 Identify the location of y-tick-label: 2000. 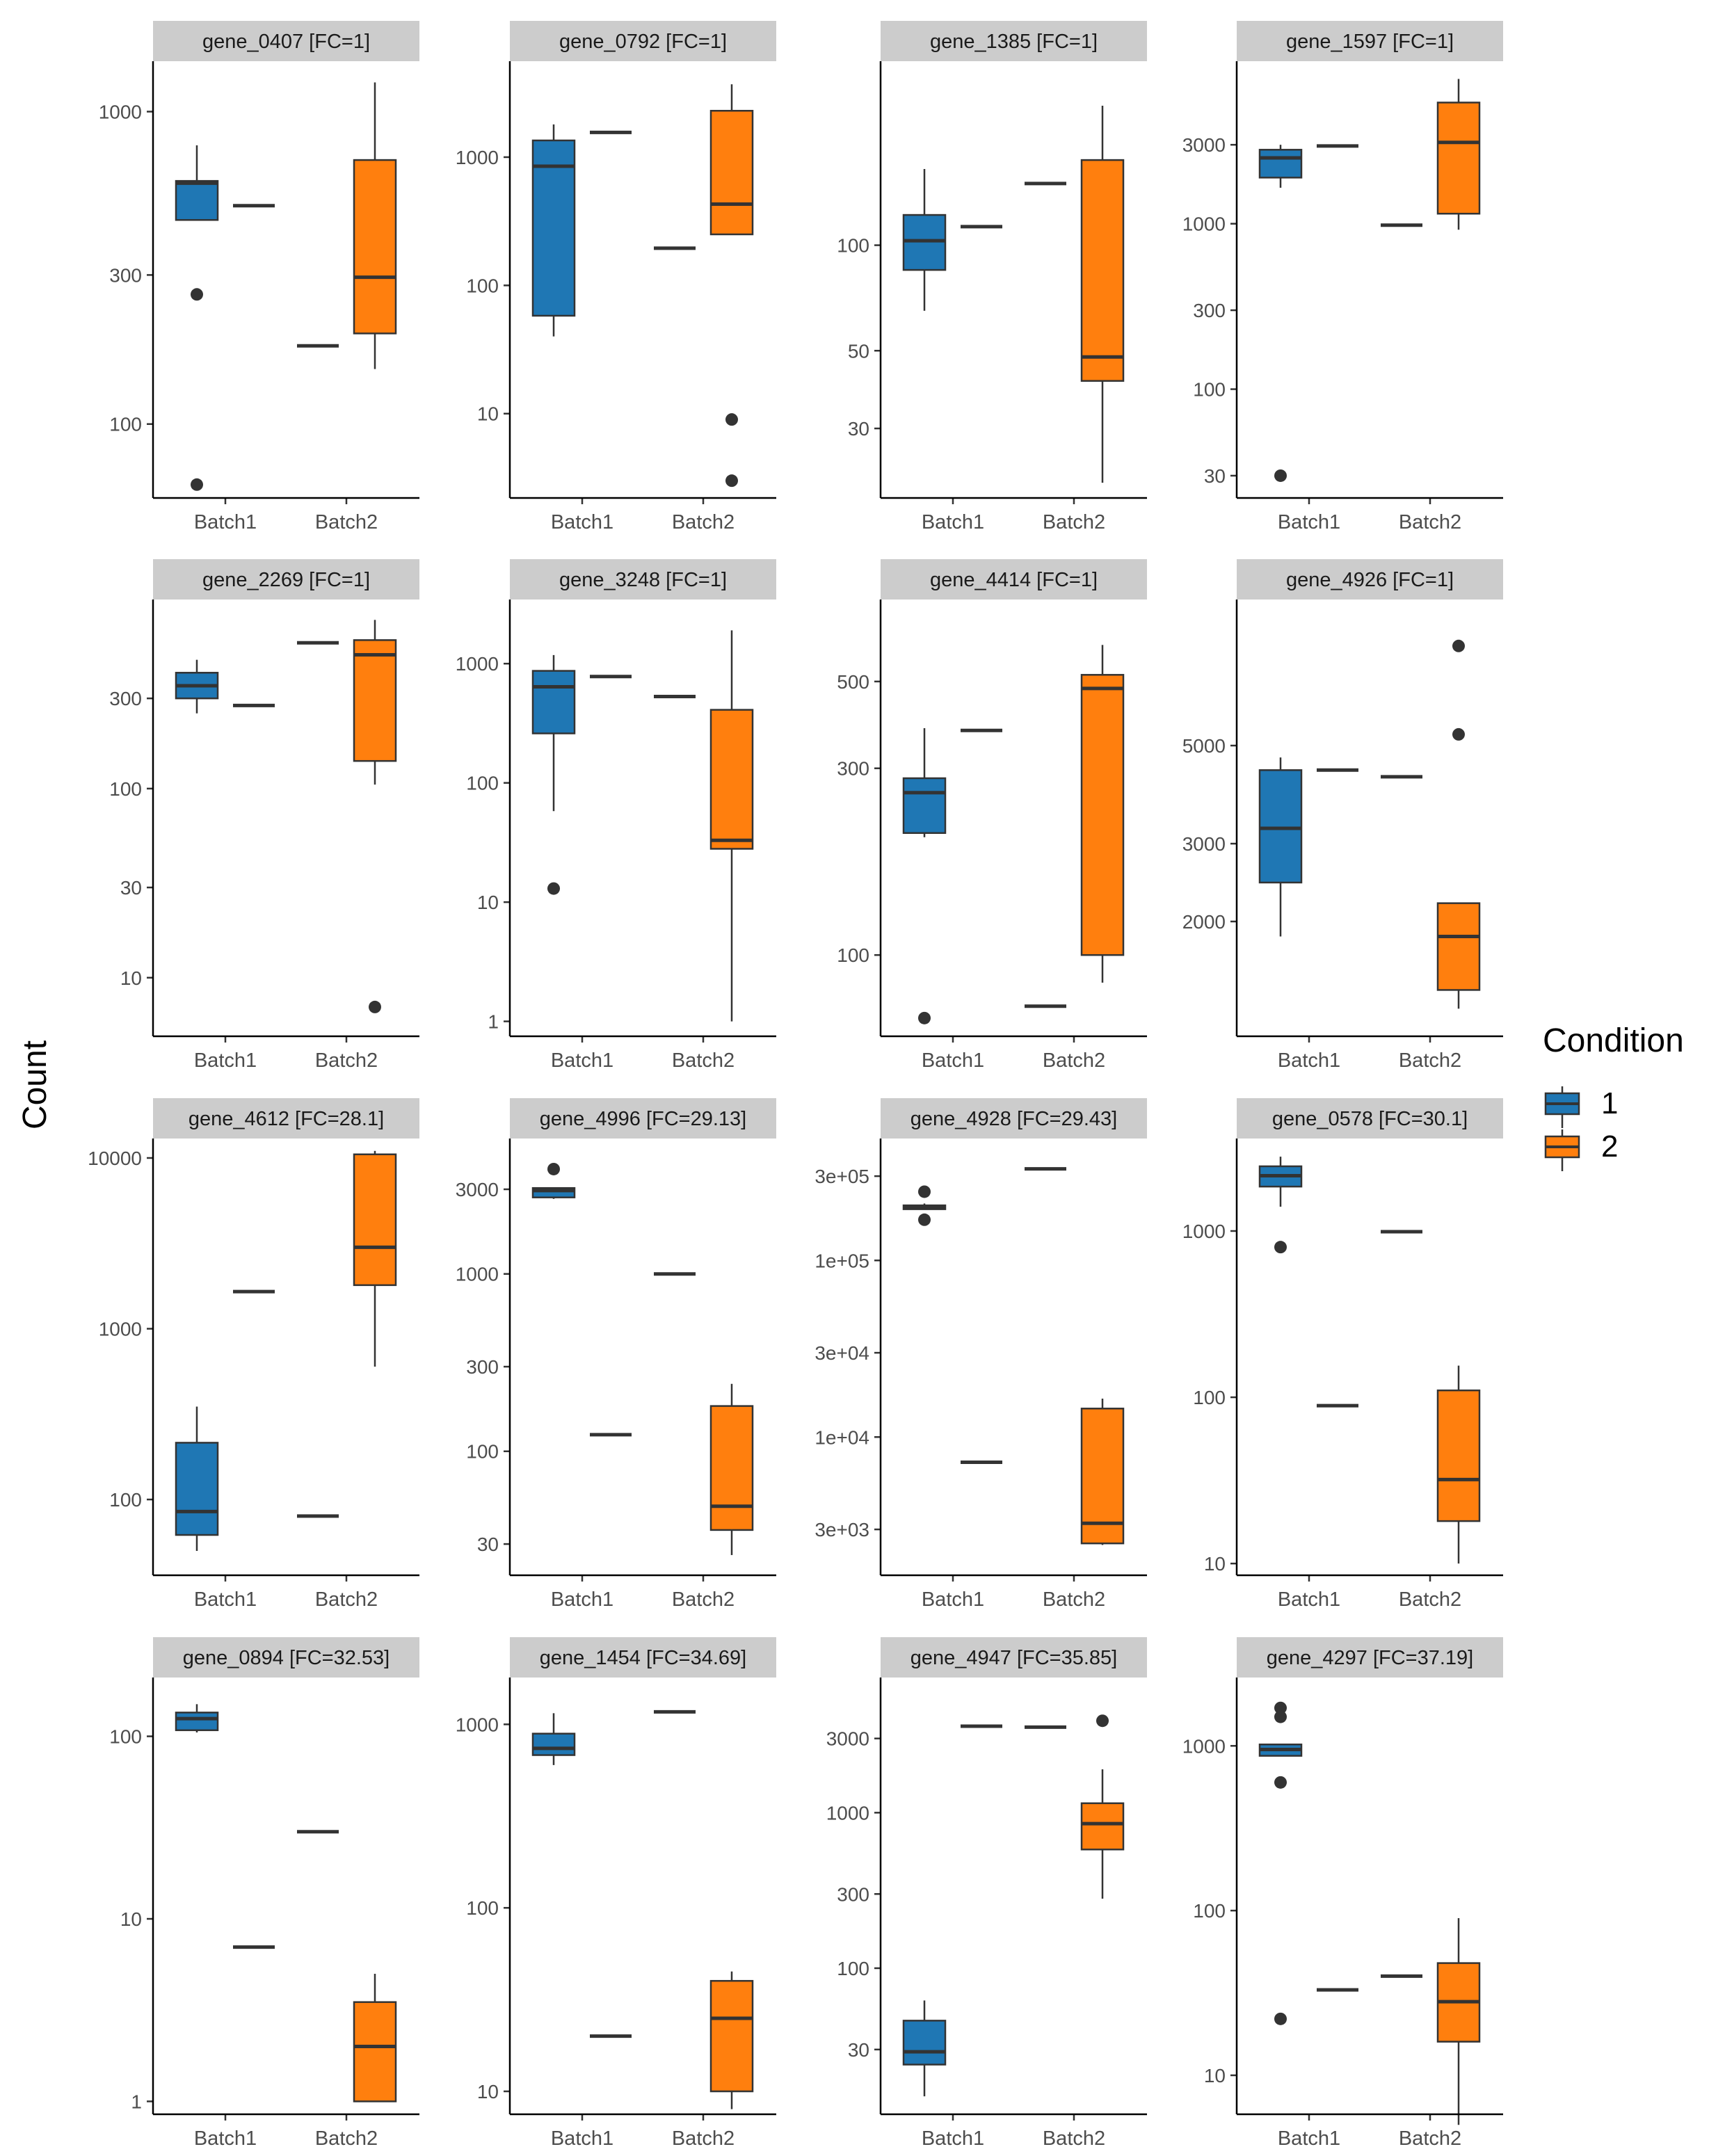
(1204, 922).